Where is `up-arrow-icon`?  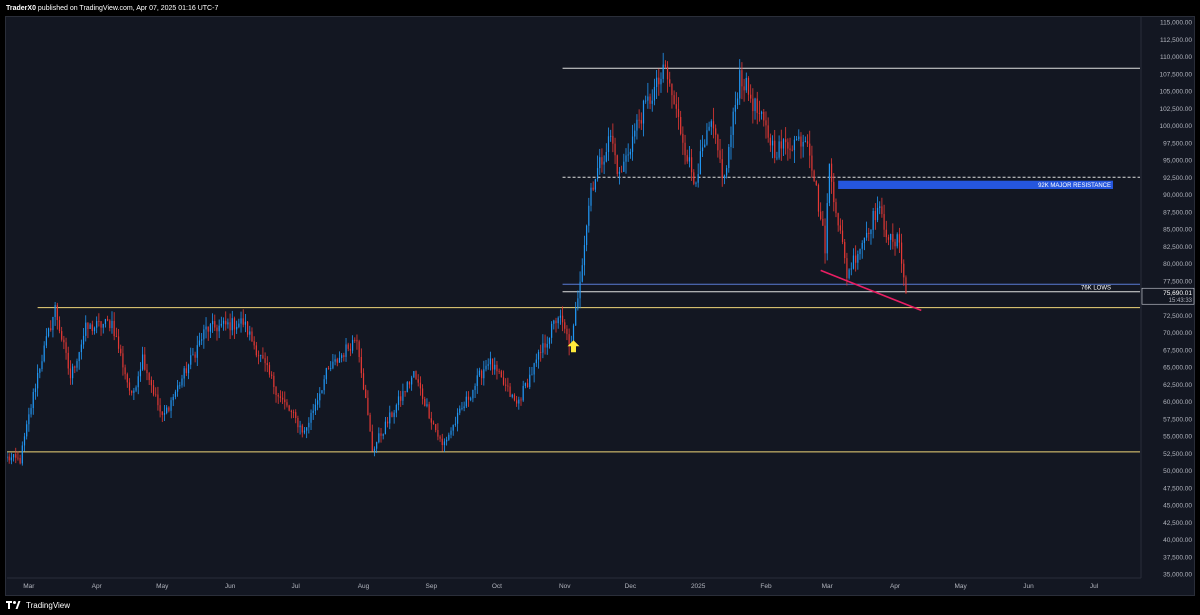
up-arrow-icon is located at coordinates (573, 346).